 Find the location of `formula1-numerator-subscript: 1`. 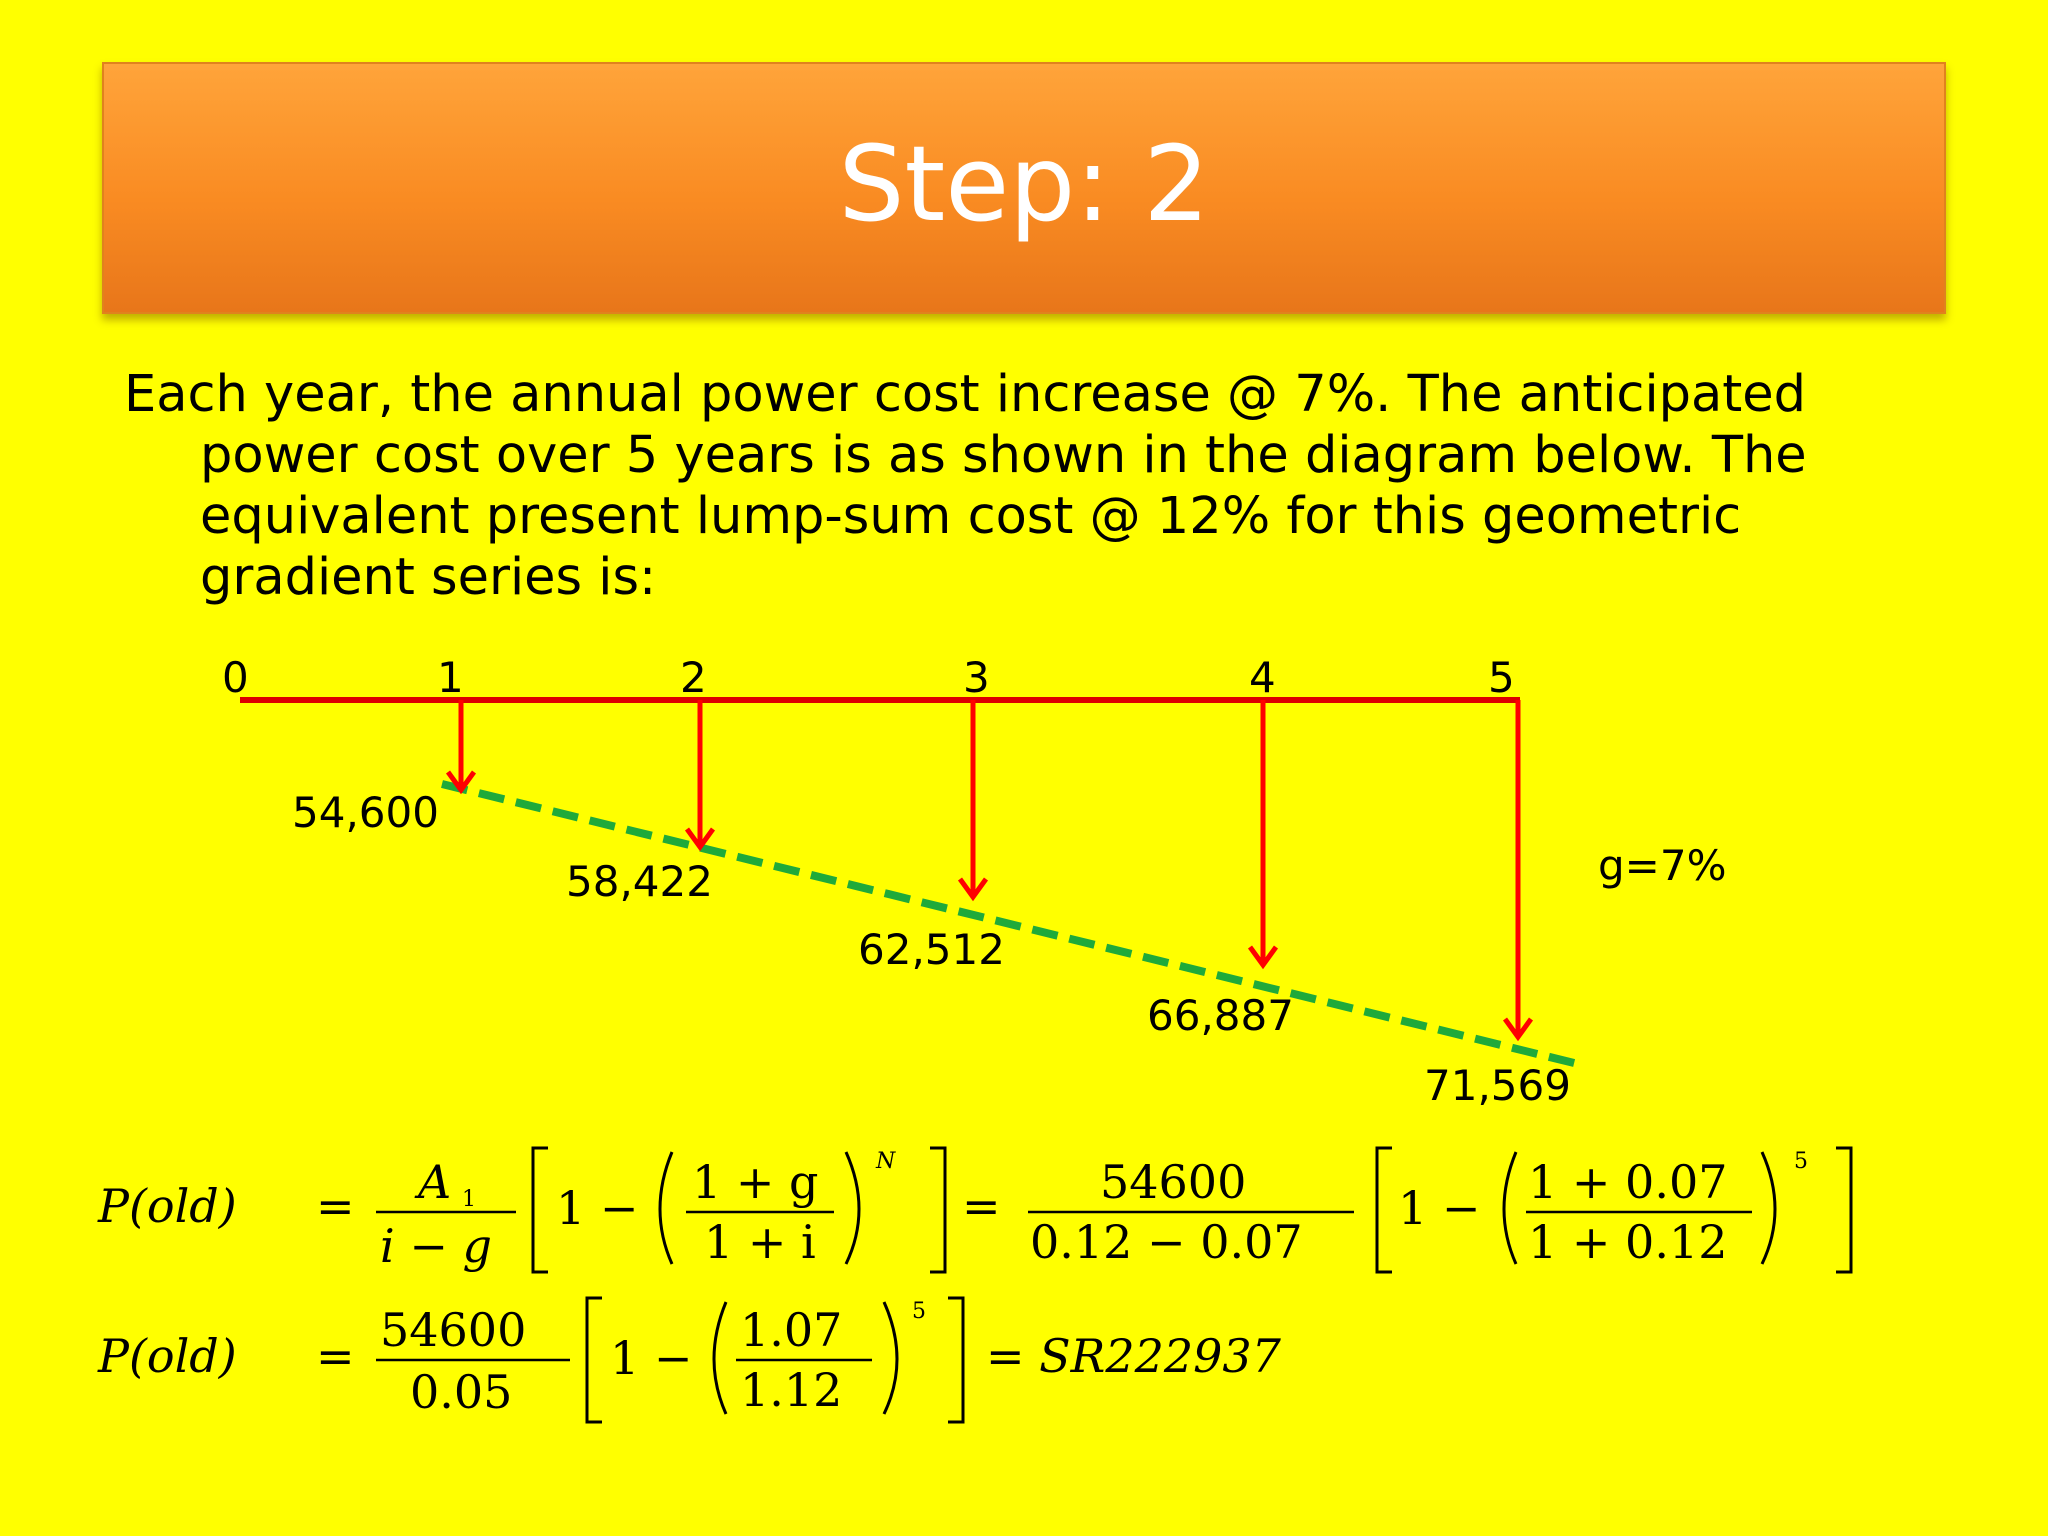

formula1-numerator-subscript: 1 is located at coordinates (469, 1199).